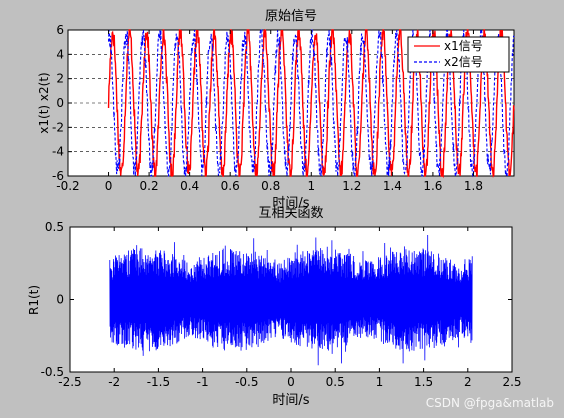  I want to click on x-tick-label: 2, so click(468, 382).